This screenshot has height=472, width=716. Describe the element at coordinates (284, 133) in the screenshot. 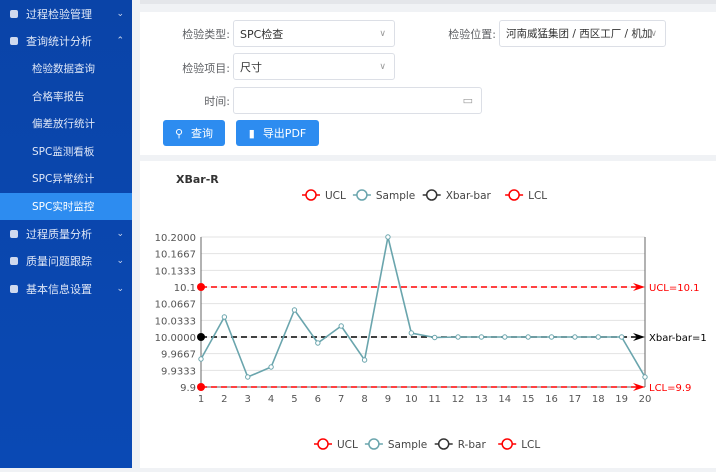

I see `export-label: 导出PDF` at that location.